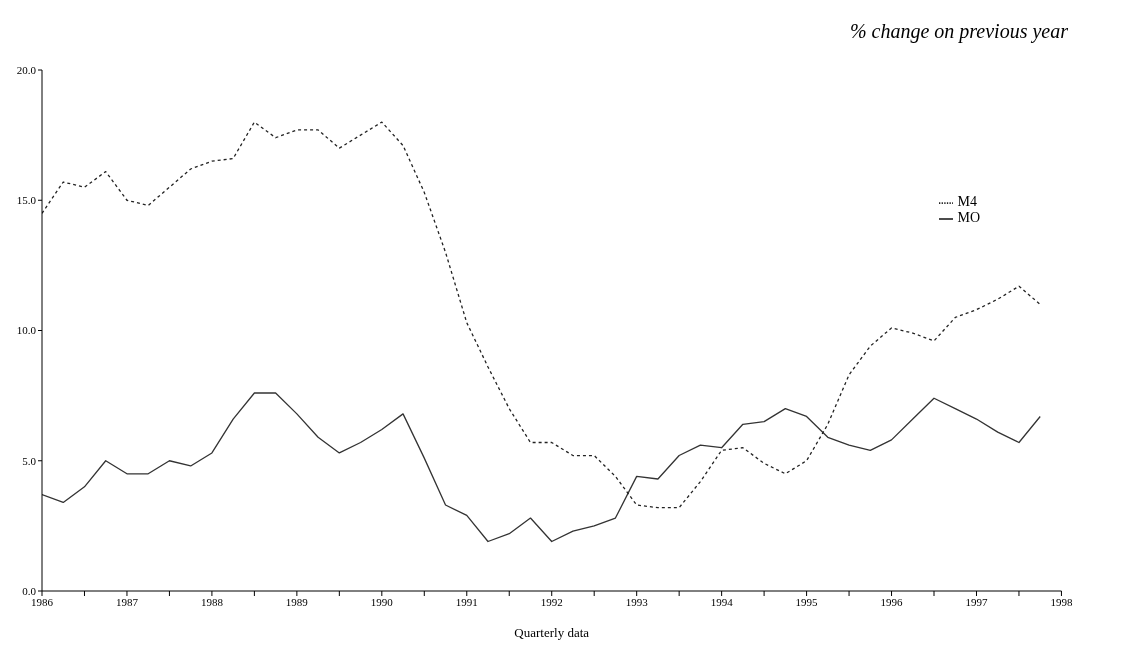  I want to click on x-tick-label: 1992, so click(551, 601).